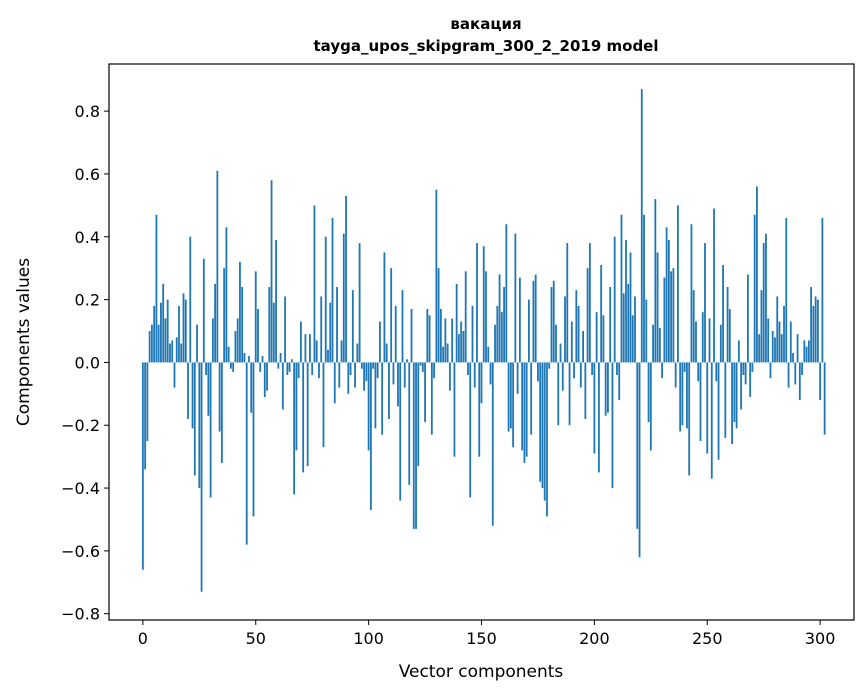  Describe the element at coordinates (594, 638) in the screenshot. I see `x-tick-label: 200` at that location.